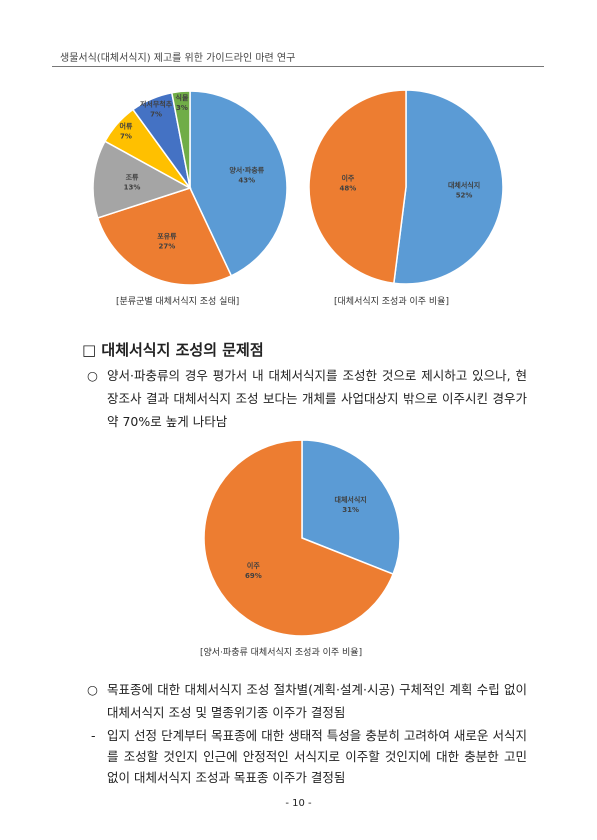 Image resolution: width=597 pixels, height=840 pixels. Describe the element at coordinates (167, 235) in the screenshot. I see `slice-label: 포유류` at that location.